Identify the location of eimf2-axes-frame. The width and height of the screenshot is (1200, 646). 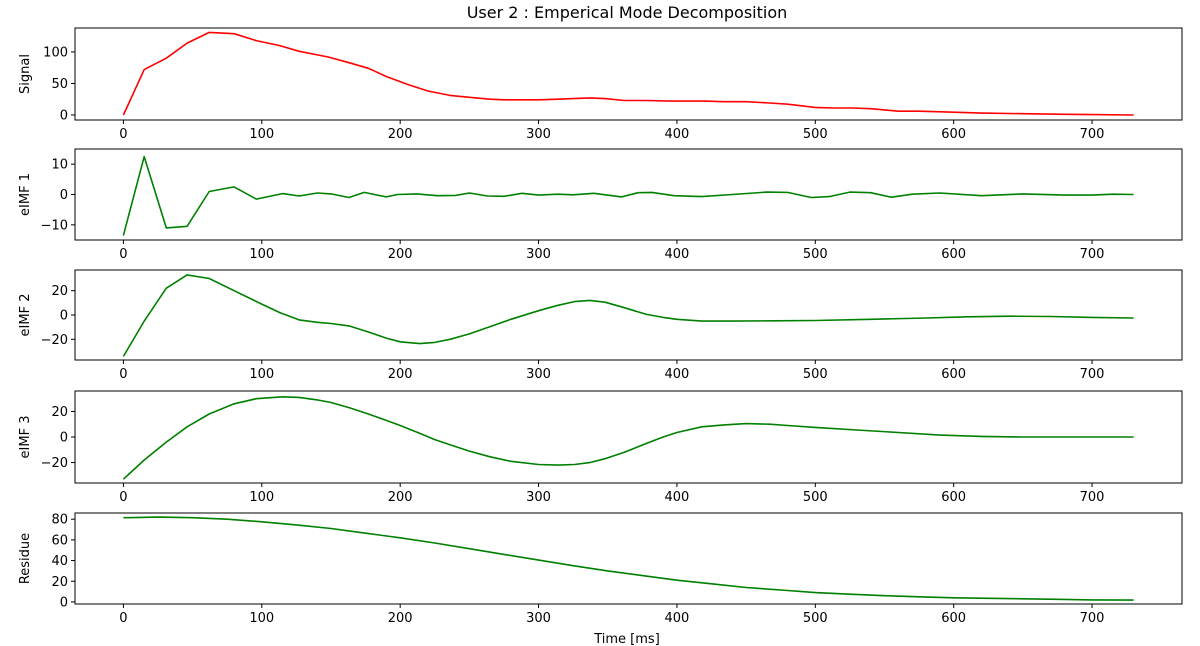
(628, 315).